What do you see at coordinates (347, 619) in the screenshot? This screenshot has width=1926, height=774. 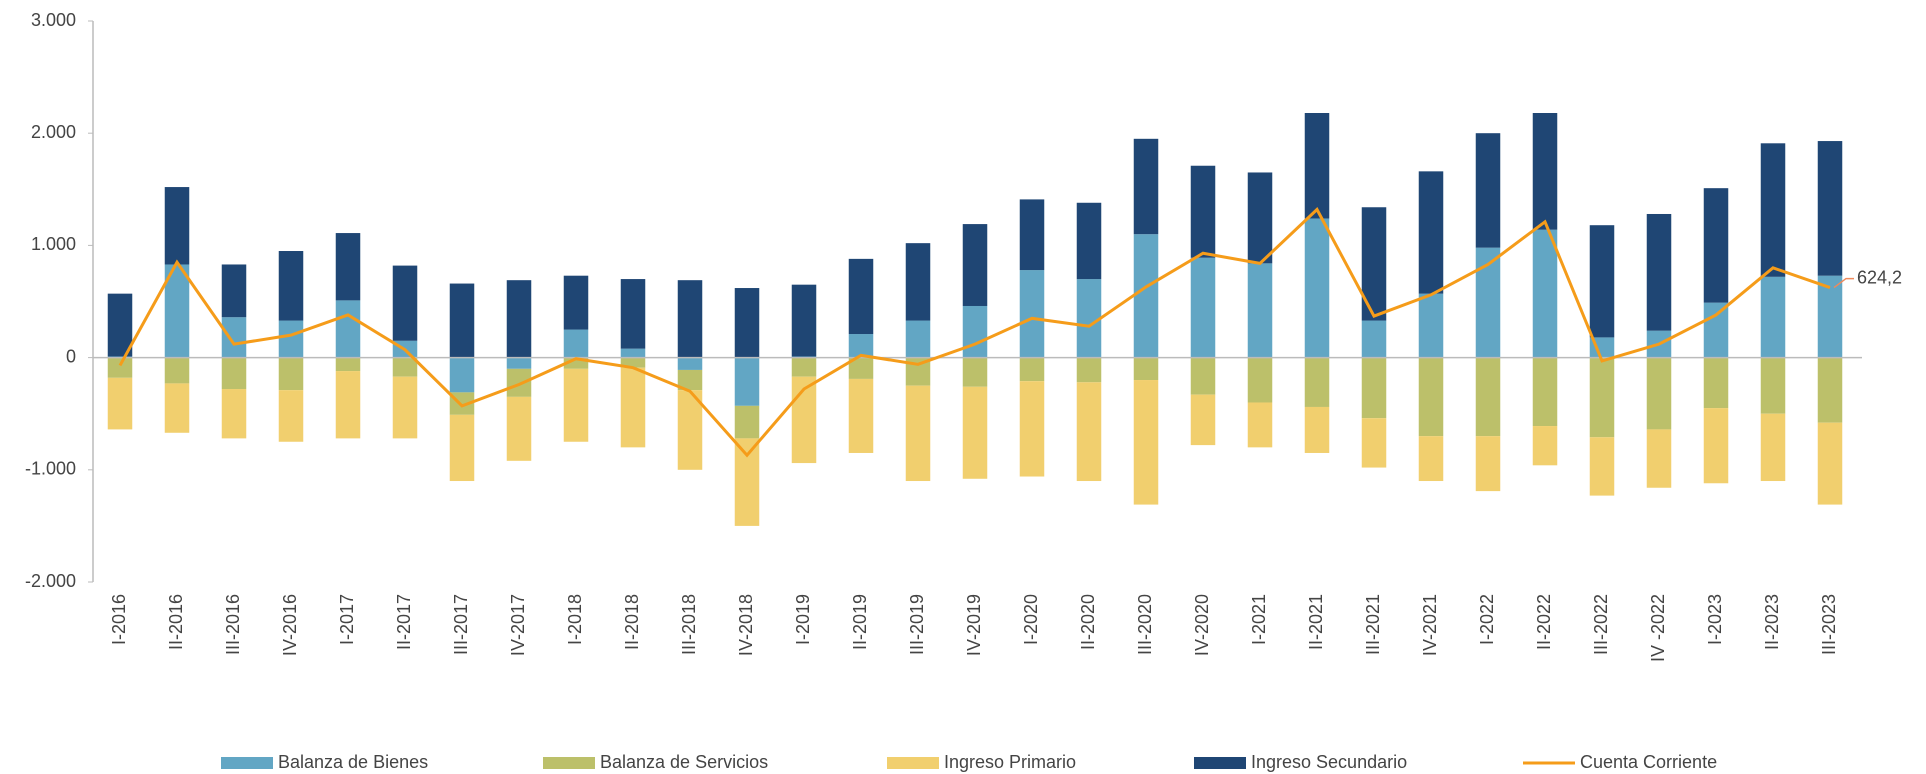 I see `x-tick-label: I-2017` at bounding box center [347, 619].